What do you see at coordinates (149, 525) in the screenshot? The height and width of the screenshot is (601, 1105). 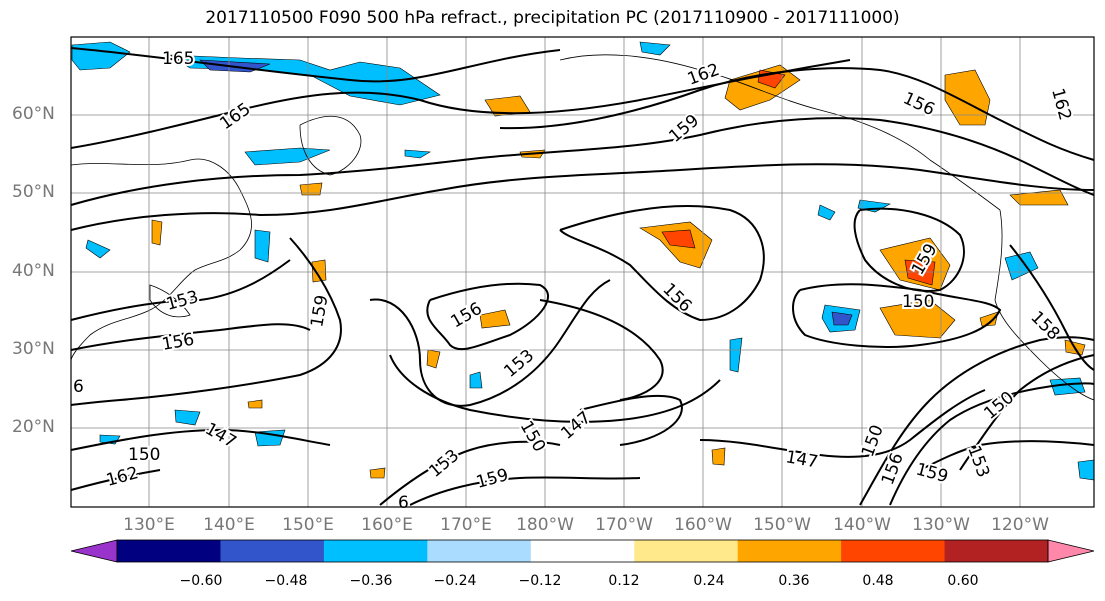 I see `lon-label: 130°E` at bounding box center [149, 525].